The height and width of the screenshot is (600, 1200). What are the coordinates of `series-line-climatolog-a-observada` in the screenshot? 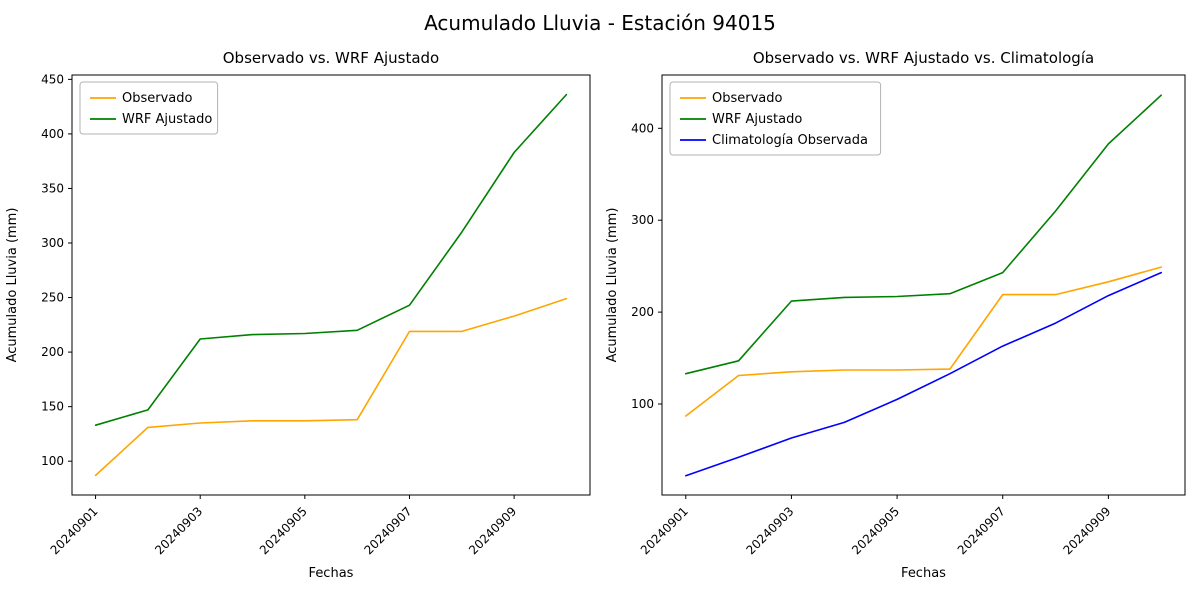 It's located at (924, 374).